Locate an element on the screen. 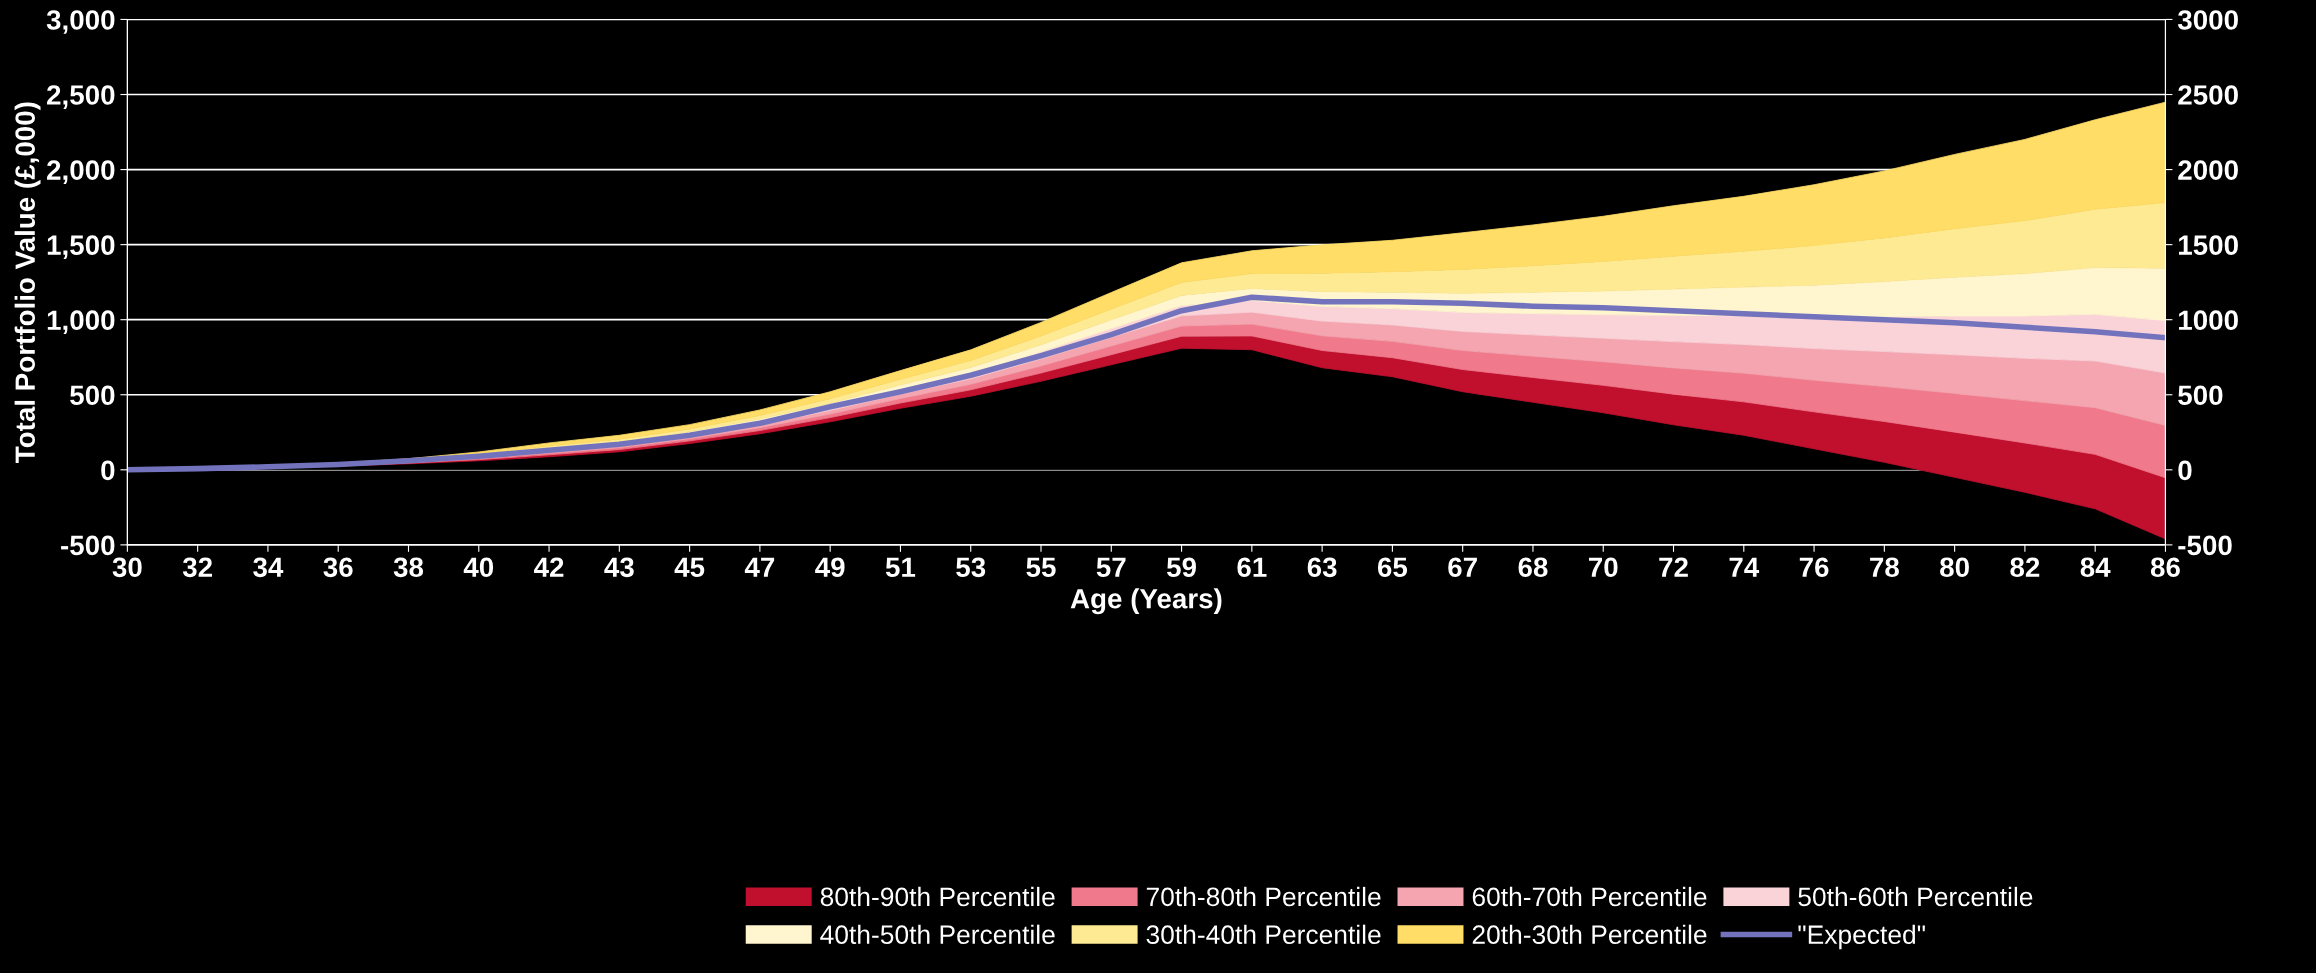 Image resolution: width=2316 pixels, height=973 pixels. x-tick-label: 78 is located at coordinates (1884, 567).